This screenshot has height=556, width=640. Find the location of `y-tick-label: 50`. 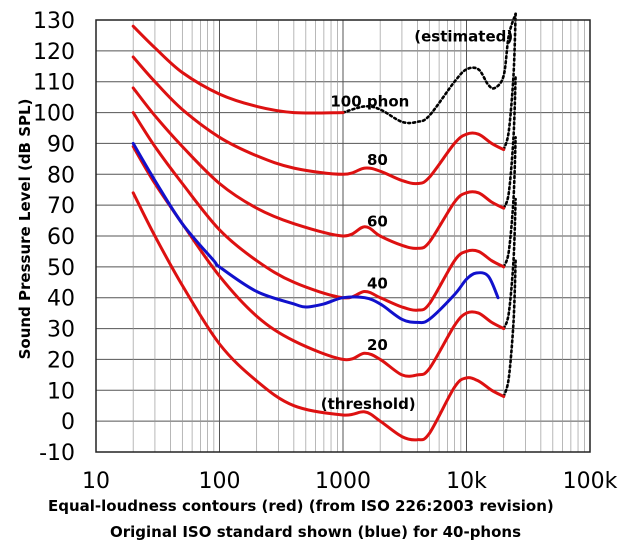

y-tick-label: 50 is located at coordinates (61, 268).